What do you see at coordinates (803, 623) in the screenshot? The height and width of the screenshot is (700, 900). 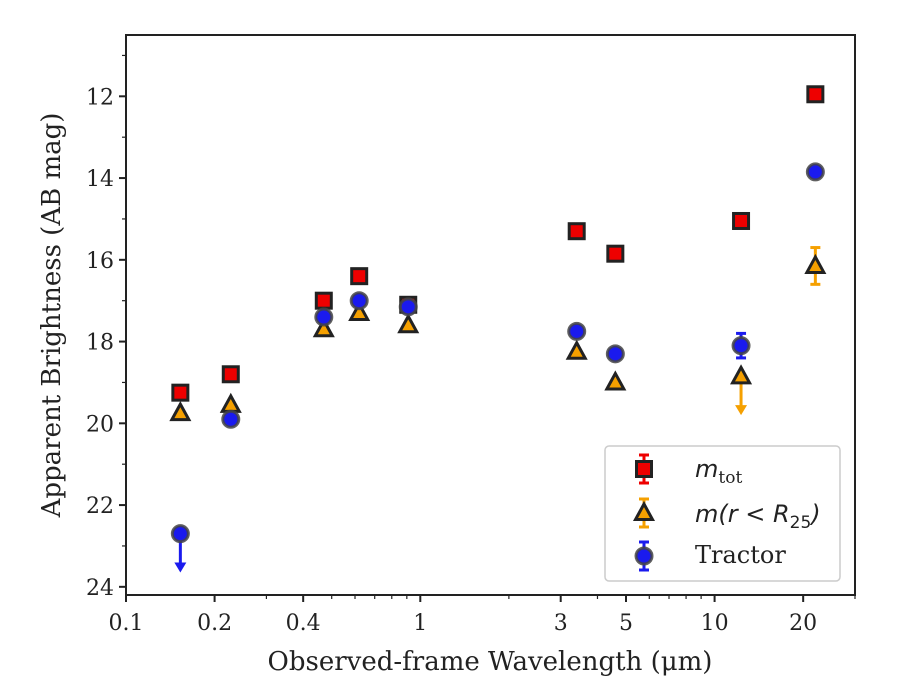 I see `x-tick-label: 20` at bounding box center [803, 623].